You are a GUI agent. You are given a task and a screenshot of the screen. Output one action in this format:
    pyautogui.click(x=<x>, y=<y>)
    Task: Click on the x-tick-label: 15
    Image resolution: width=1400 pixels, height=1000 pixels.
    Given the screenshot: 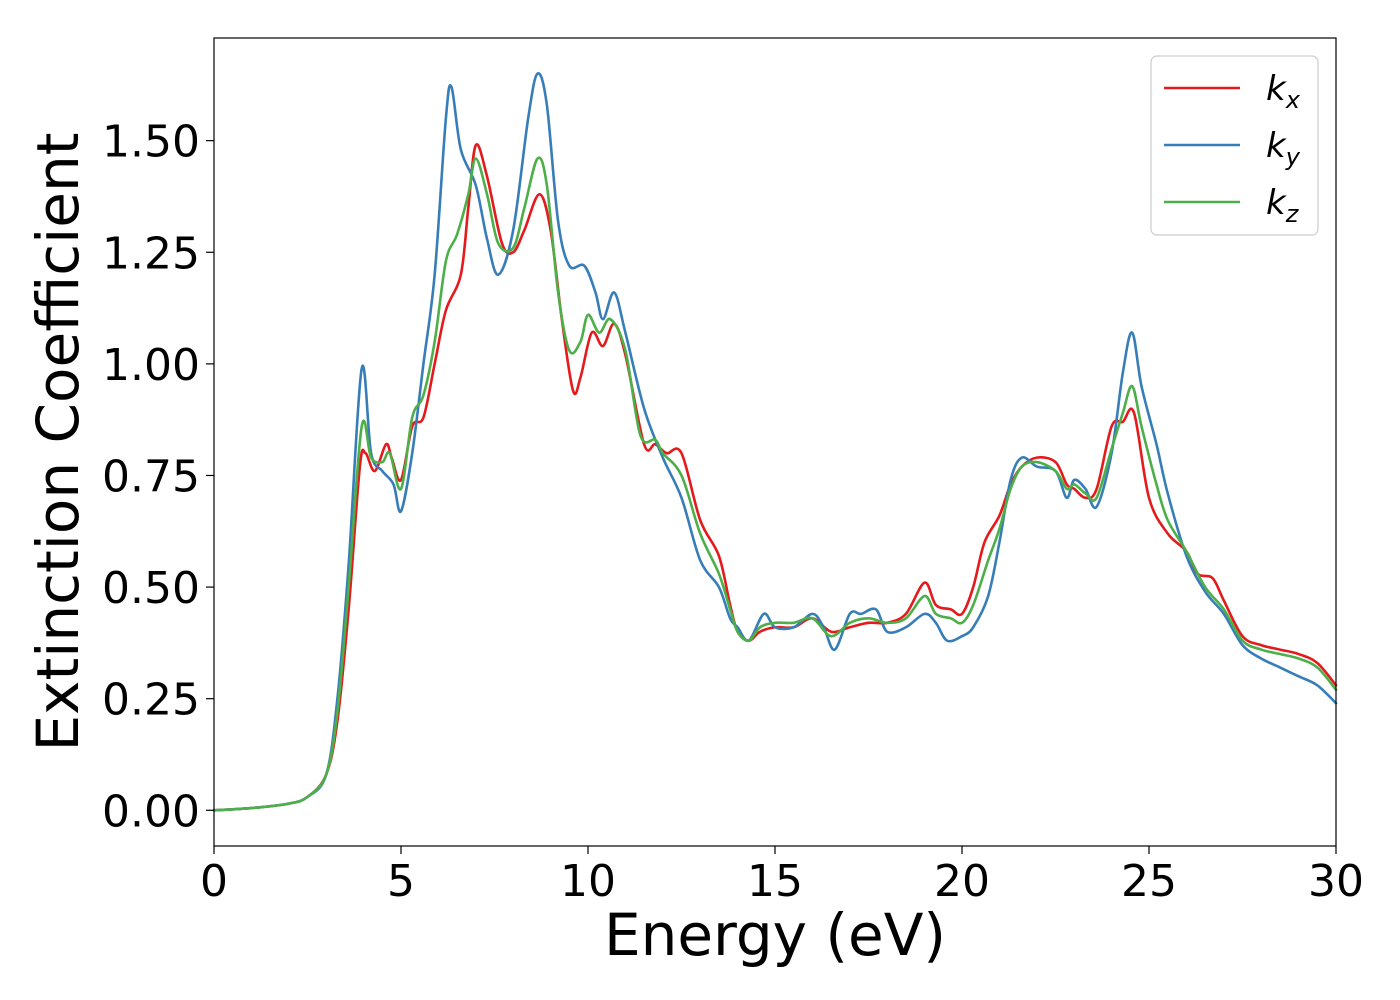 What is the action you would take?
    pyautogui.click(x=775, y=881)
    